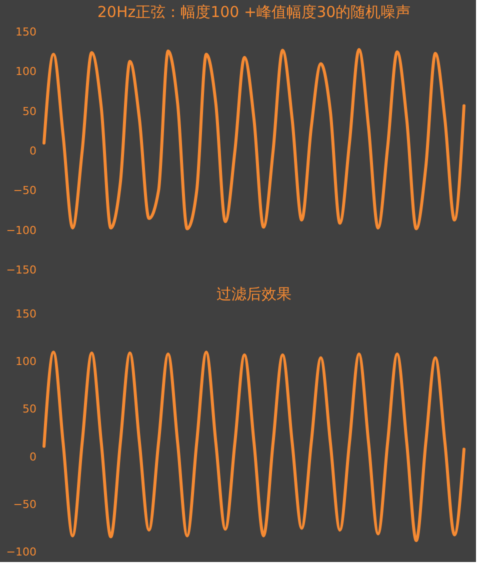 This screenshot has height=575, width=480. I want to click on y-tick-label: −150, so click(21, 270).